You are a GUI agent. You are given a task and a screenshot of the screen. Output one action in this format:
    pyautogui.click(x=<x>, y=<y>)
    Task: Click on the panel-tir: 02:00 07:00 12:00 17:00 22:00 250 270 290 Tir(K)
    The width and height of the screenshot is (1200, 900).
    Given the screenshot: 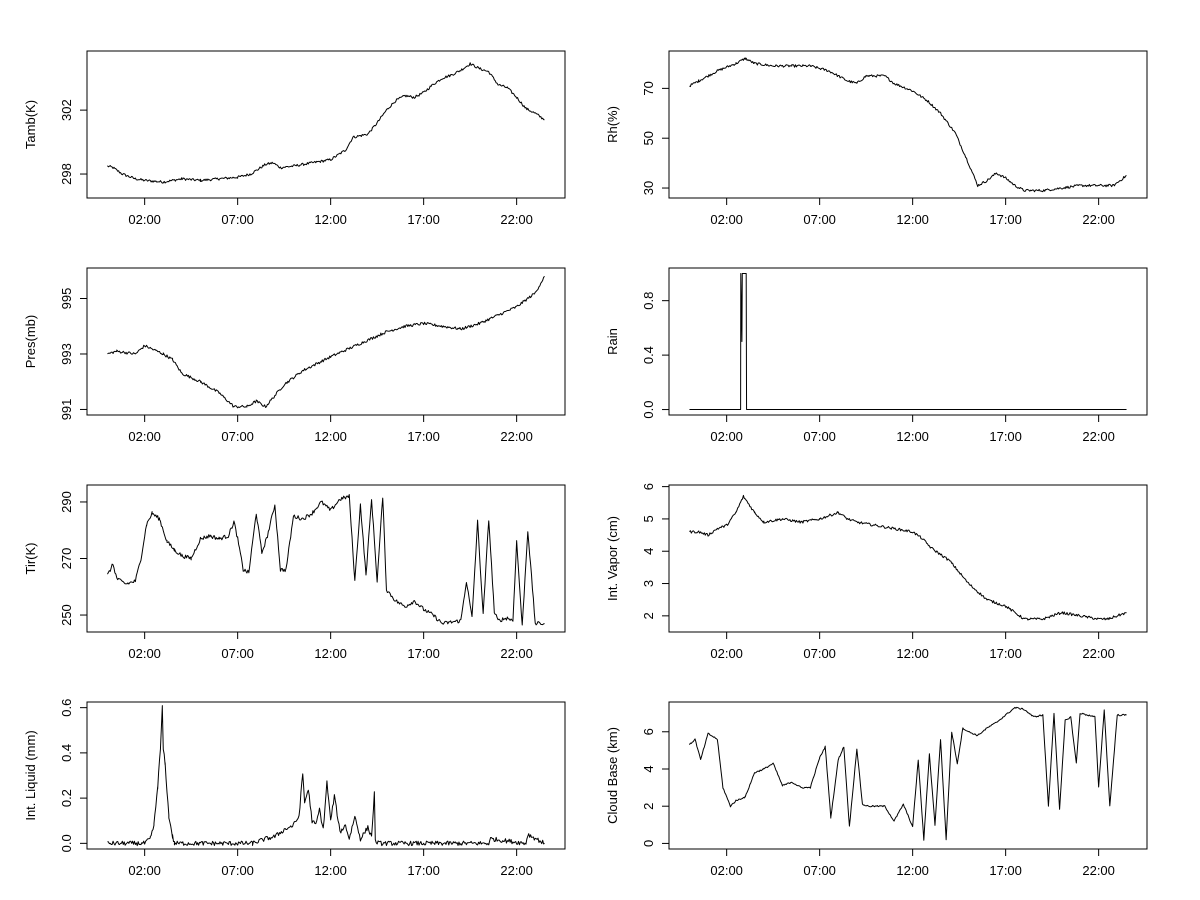 What is the action you would take?
    pyautogui.click(x=294, y=572)
    